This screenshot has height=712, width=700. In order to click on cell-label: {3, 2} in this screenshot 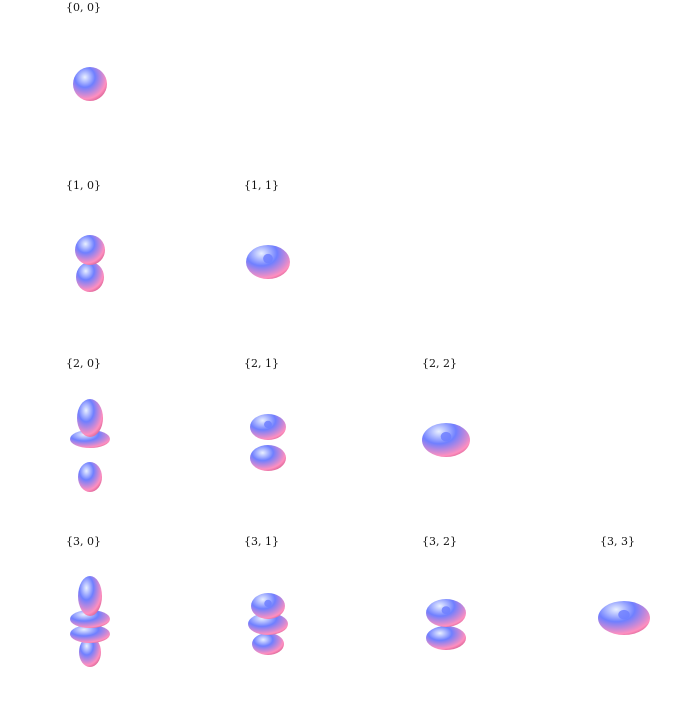, I will do `click(439, 541)`.